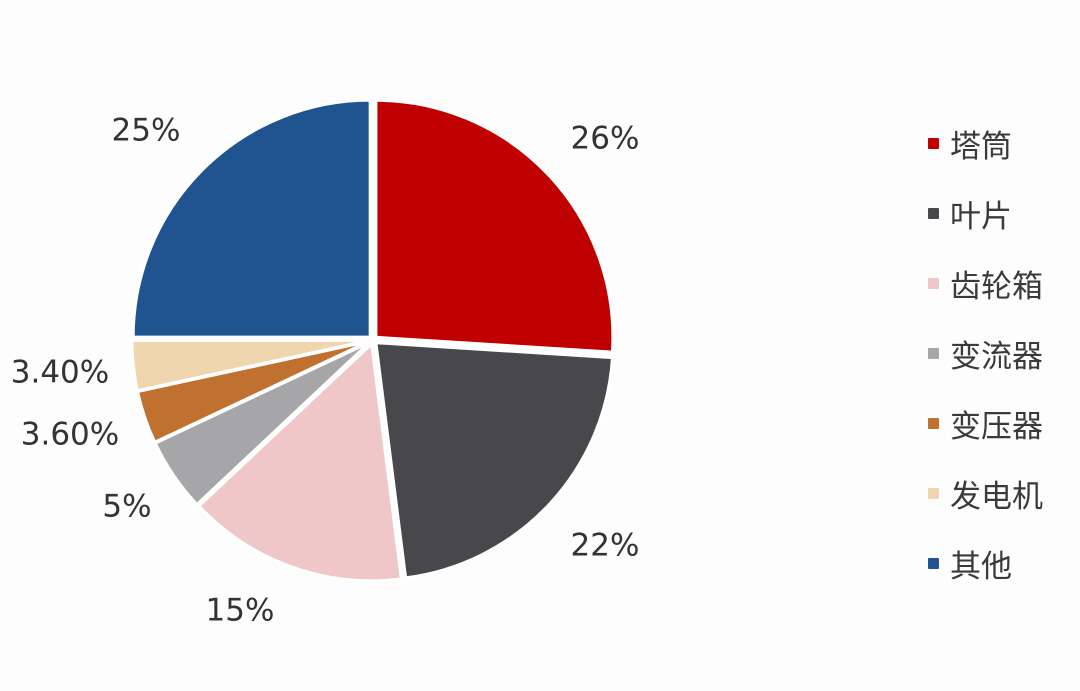 This screenshot has height=691, width=1080. I want to click on legend-item: 发电机, so click(985, 493).